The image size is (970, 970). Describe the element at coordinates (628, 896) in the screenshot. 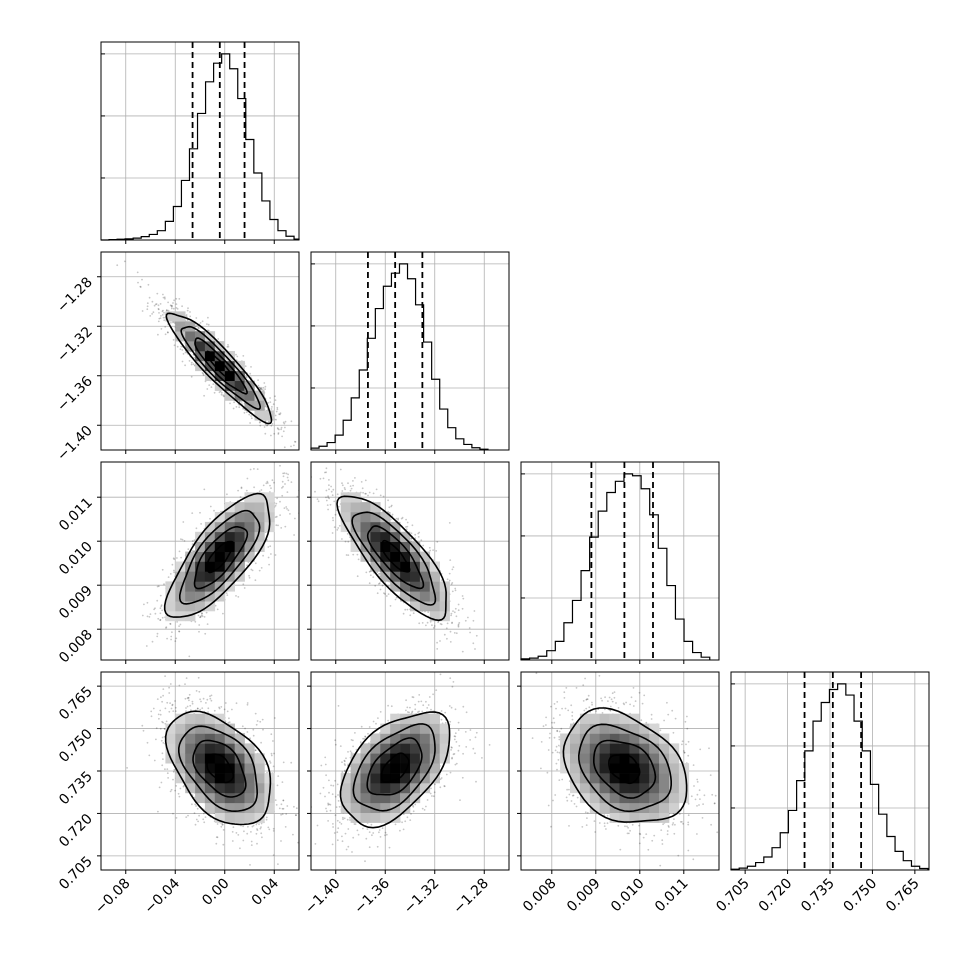

I see `x-tick-label-param-2: 0.010` at that location.